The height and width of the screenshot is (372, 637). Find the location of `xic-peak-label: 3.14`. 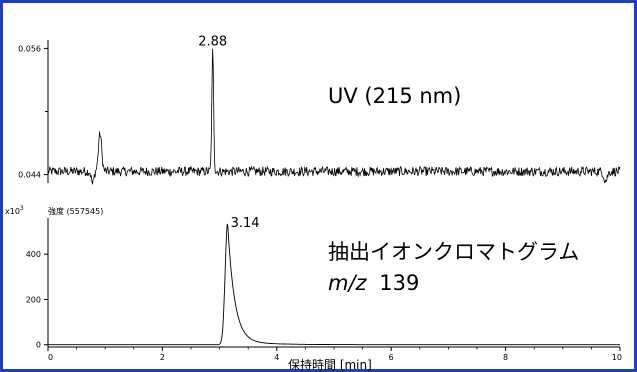

xic-peak-label: 3.14 is located at coordinates (245, 223).